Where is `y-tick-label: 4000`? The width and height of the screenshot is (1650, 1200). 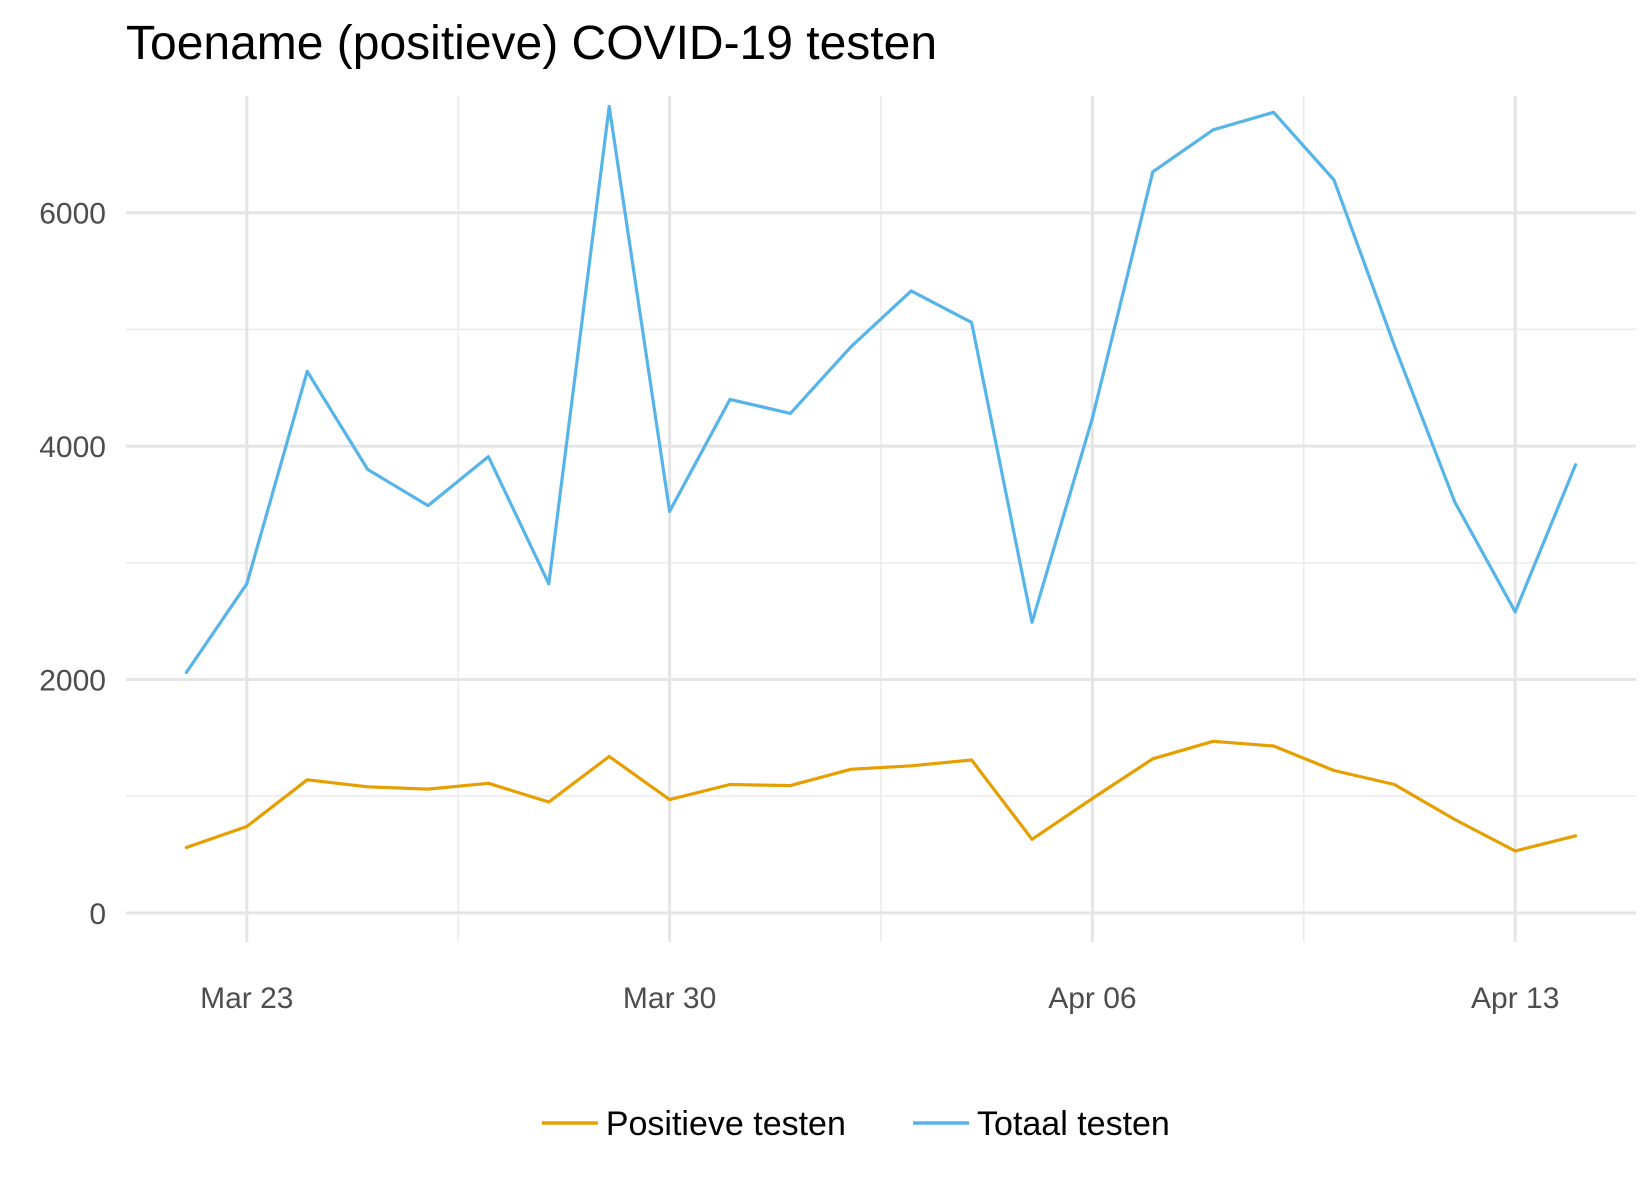 y-tick-label: 4000 is located at coordinates (72, 447).